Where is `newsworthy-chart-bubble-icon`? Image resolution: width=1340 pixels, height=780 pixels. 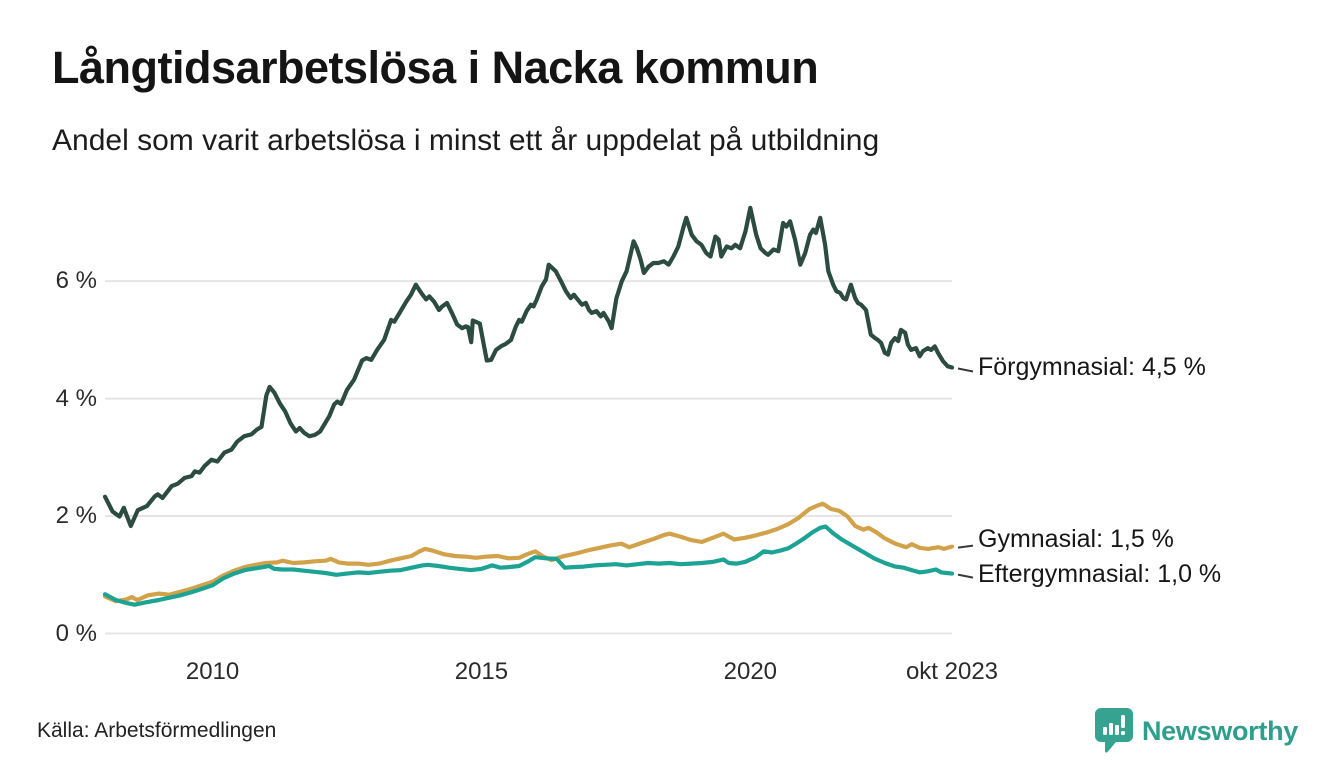 newsworthy-chart-bubble-icon is located at coordinates (1113, 731).